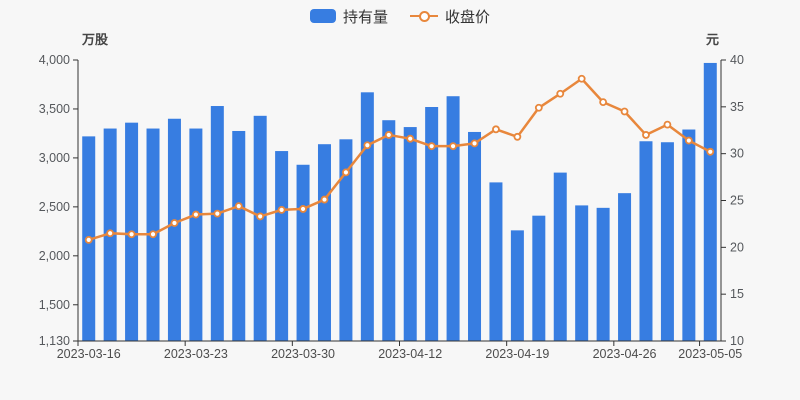  I want to click on y-axis-left-tick-label: 3,500, so click(54, 109).